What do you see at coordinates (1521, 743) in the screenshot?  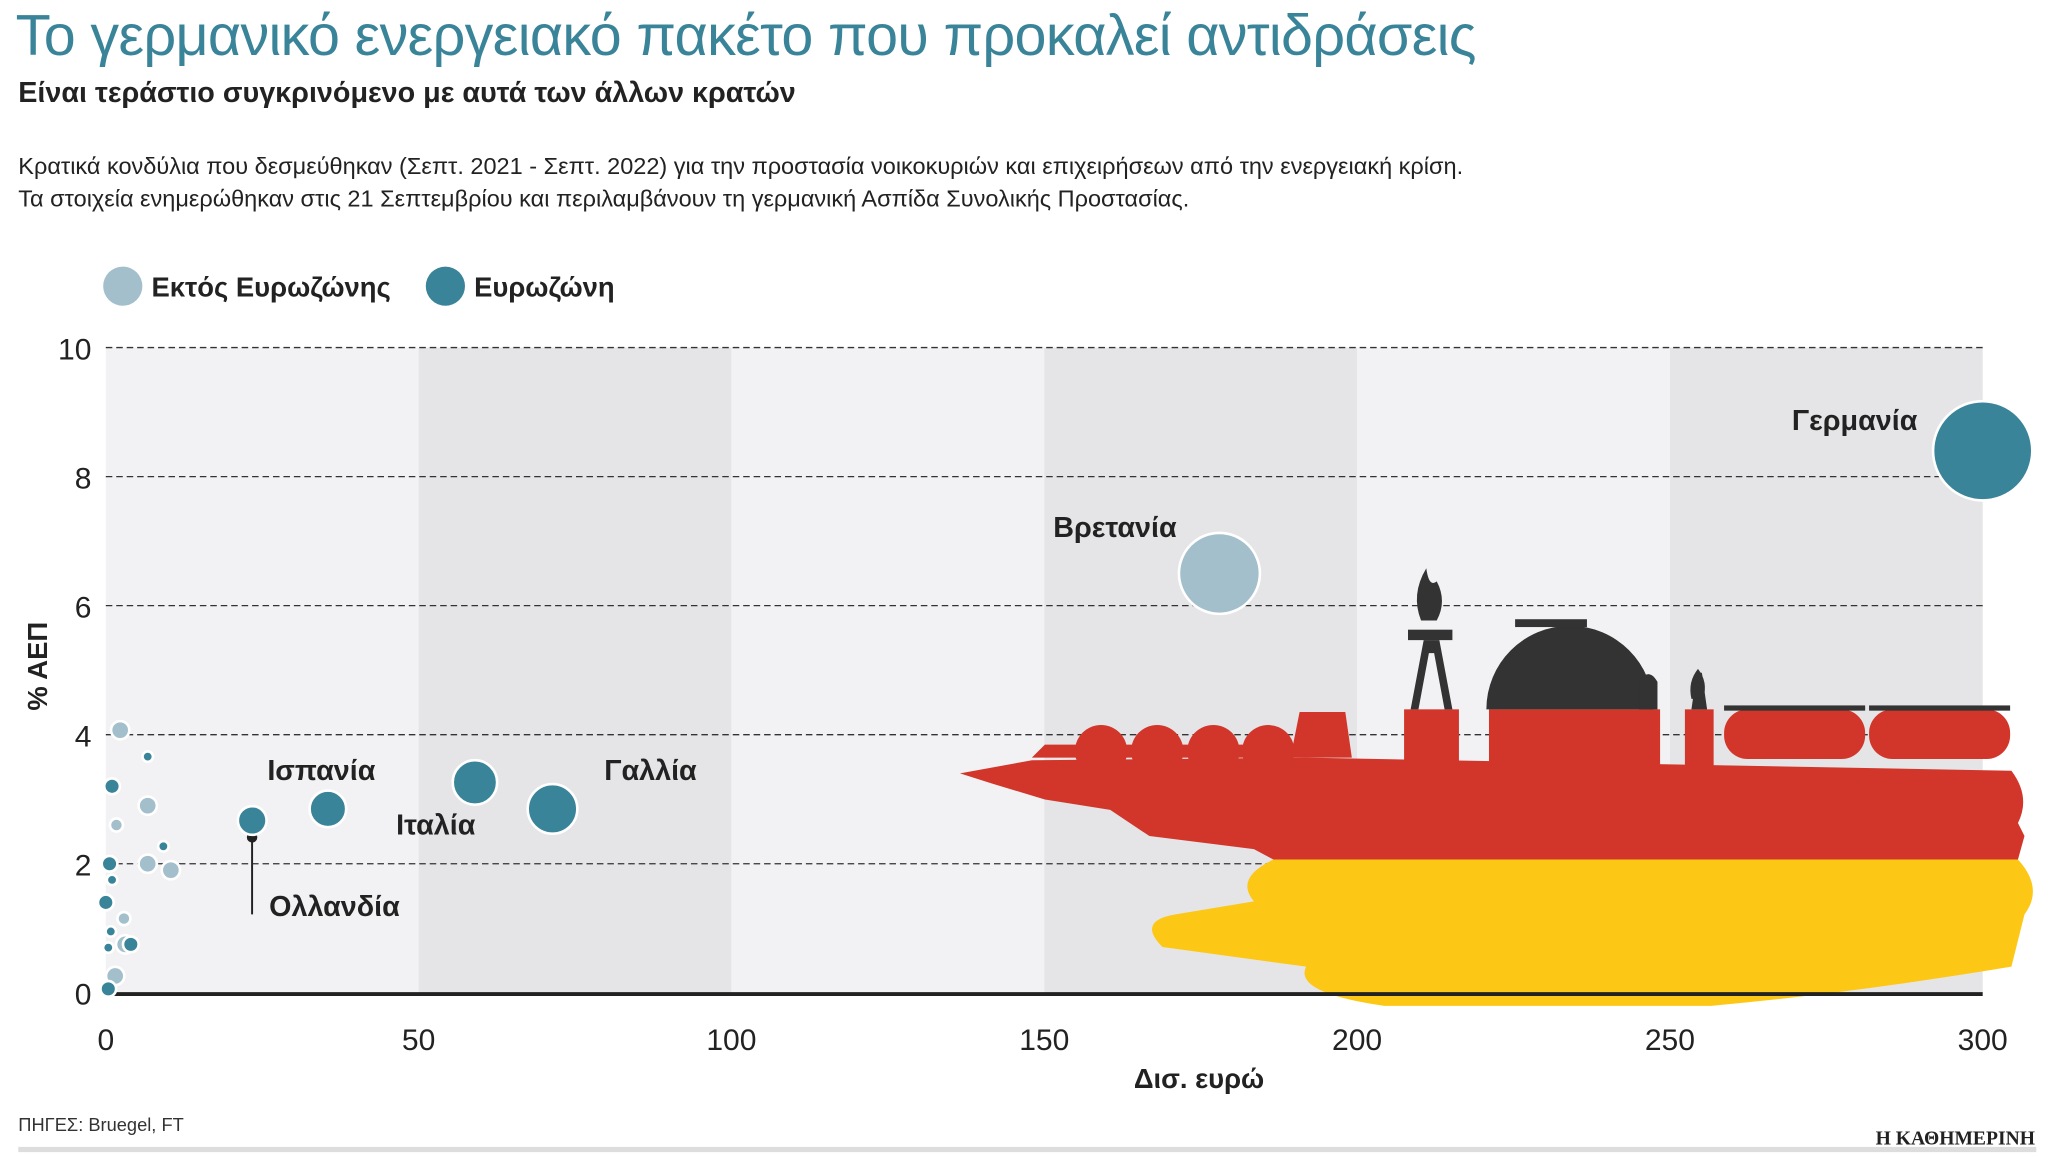 I see `industrial-silhouette` at bounding box center [1521, 743].